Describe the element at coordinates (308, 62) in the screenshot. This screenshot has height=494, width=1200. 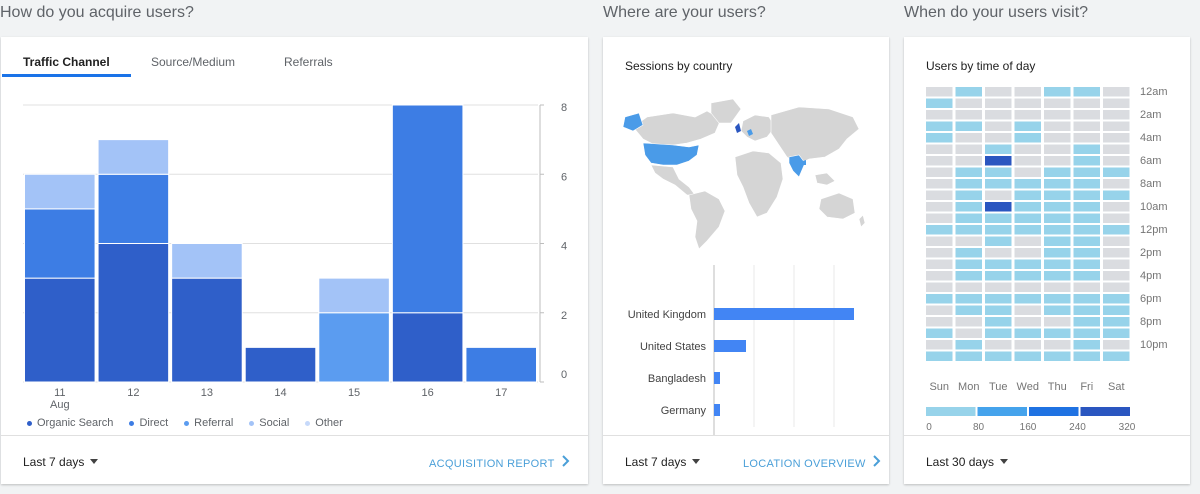
I see `tab-referrals: Referrals` at that location.